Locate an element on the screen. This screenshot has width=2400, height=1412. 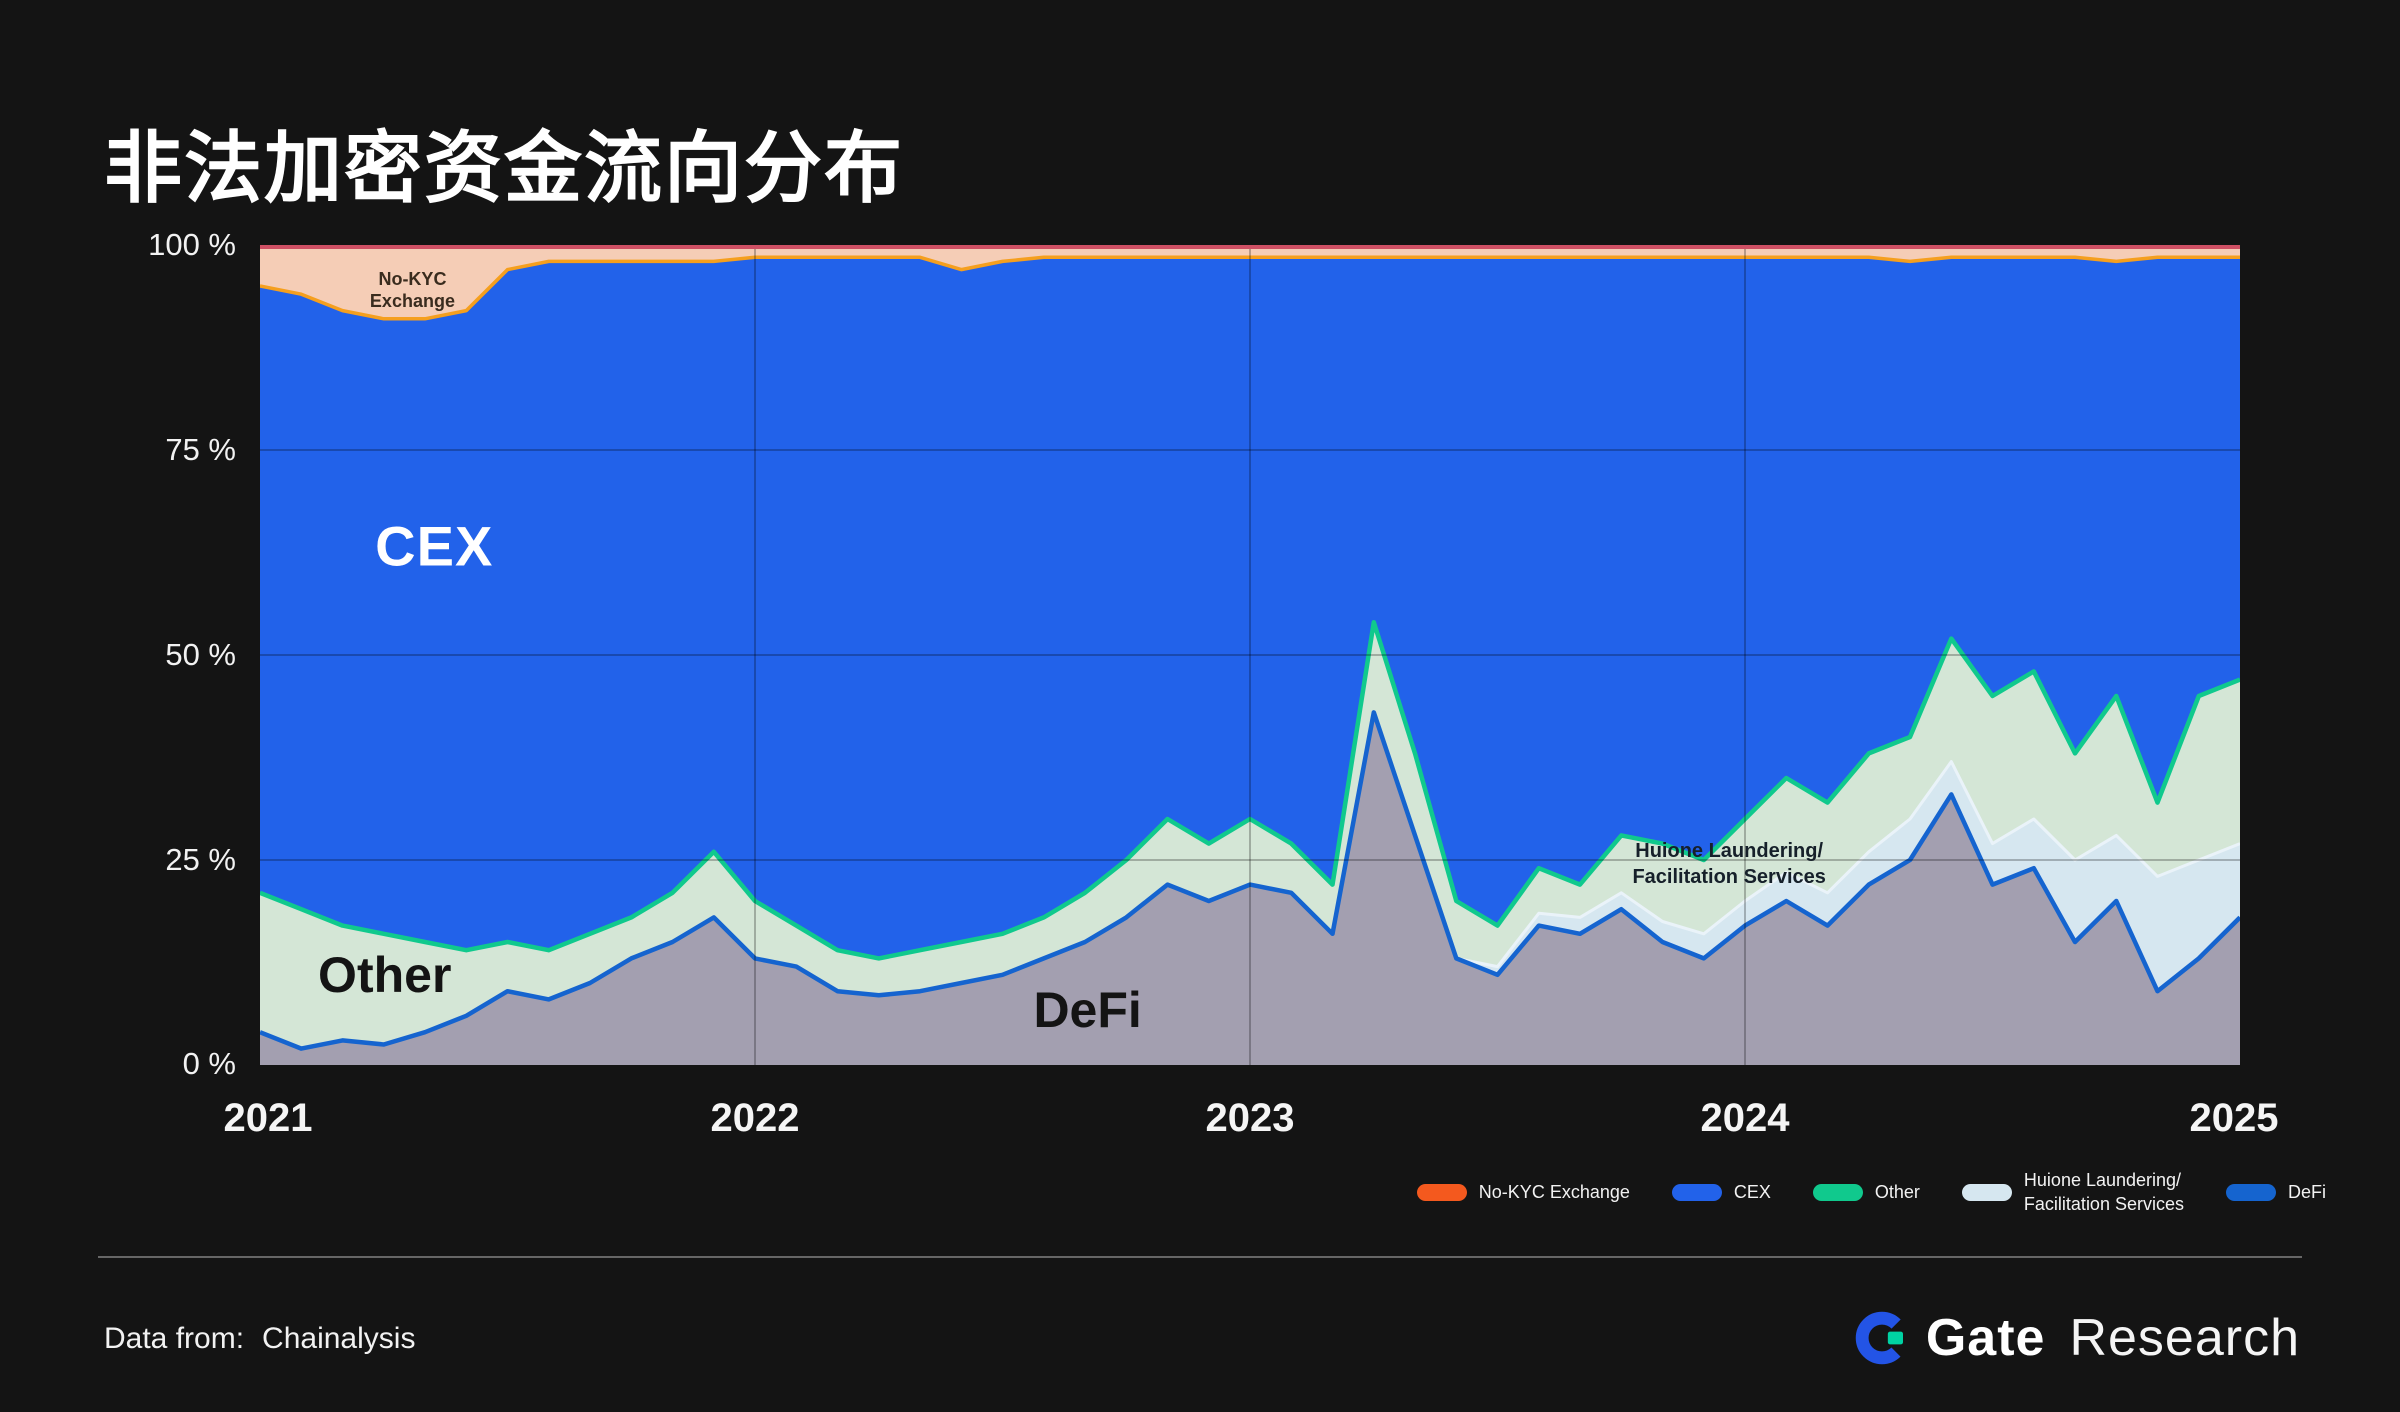
legend-label-huione-line1: Huione Laundering/ is located at coordinates (2102, 1180).